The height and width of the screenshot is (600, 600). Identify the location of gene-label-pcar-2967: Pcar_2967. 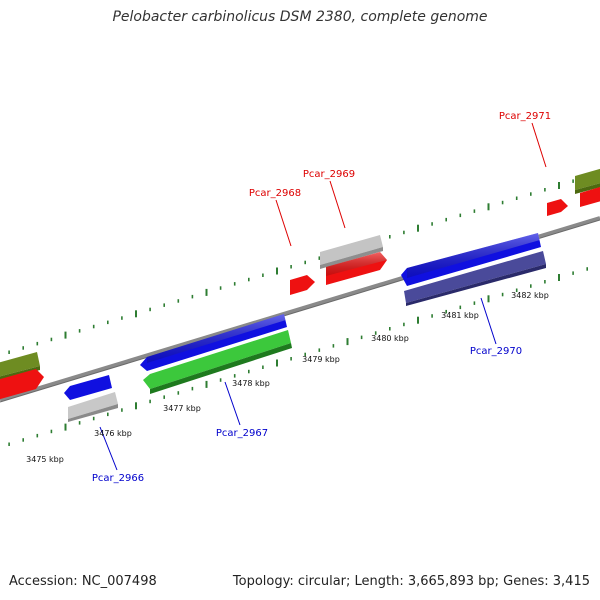
(242, 433).